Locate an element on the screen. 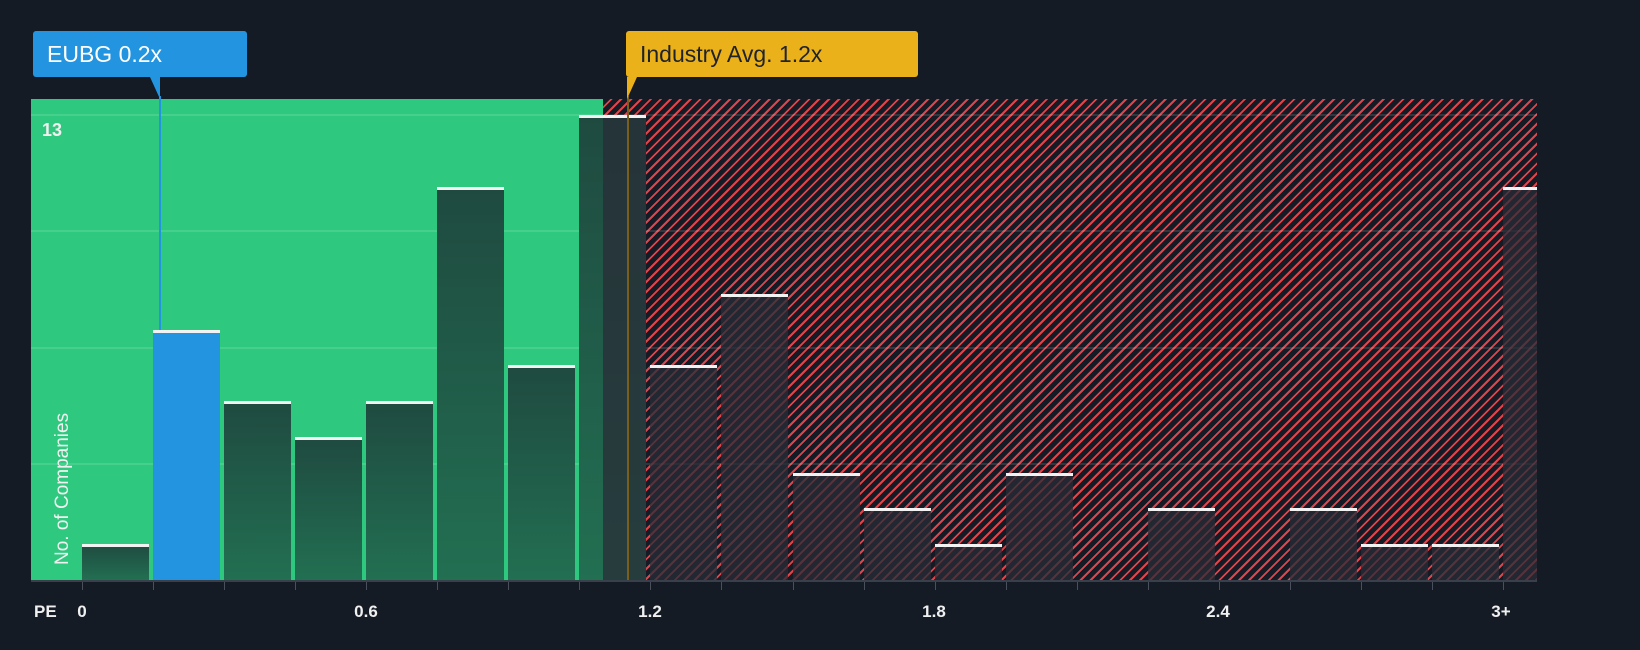 The height and width of the screenshot is (650, 1640). x-tick-label: 1.8 is located at coordinates (934, 611).